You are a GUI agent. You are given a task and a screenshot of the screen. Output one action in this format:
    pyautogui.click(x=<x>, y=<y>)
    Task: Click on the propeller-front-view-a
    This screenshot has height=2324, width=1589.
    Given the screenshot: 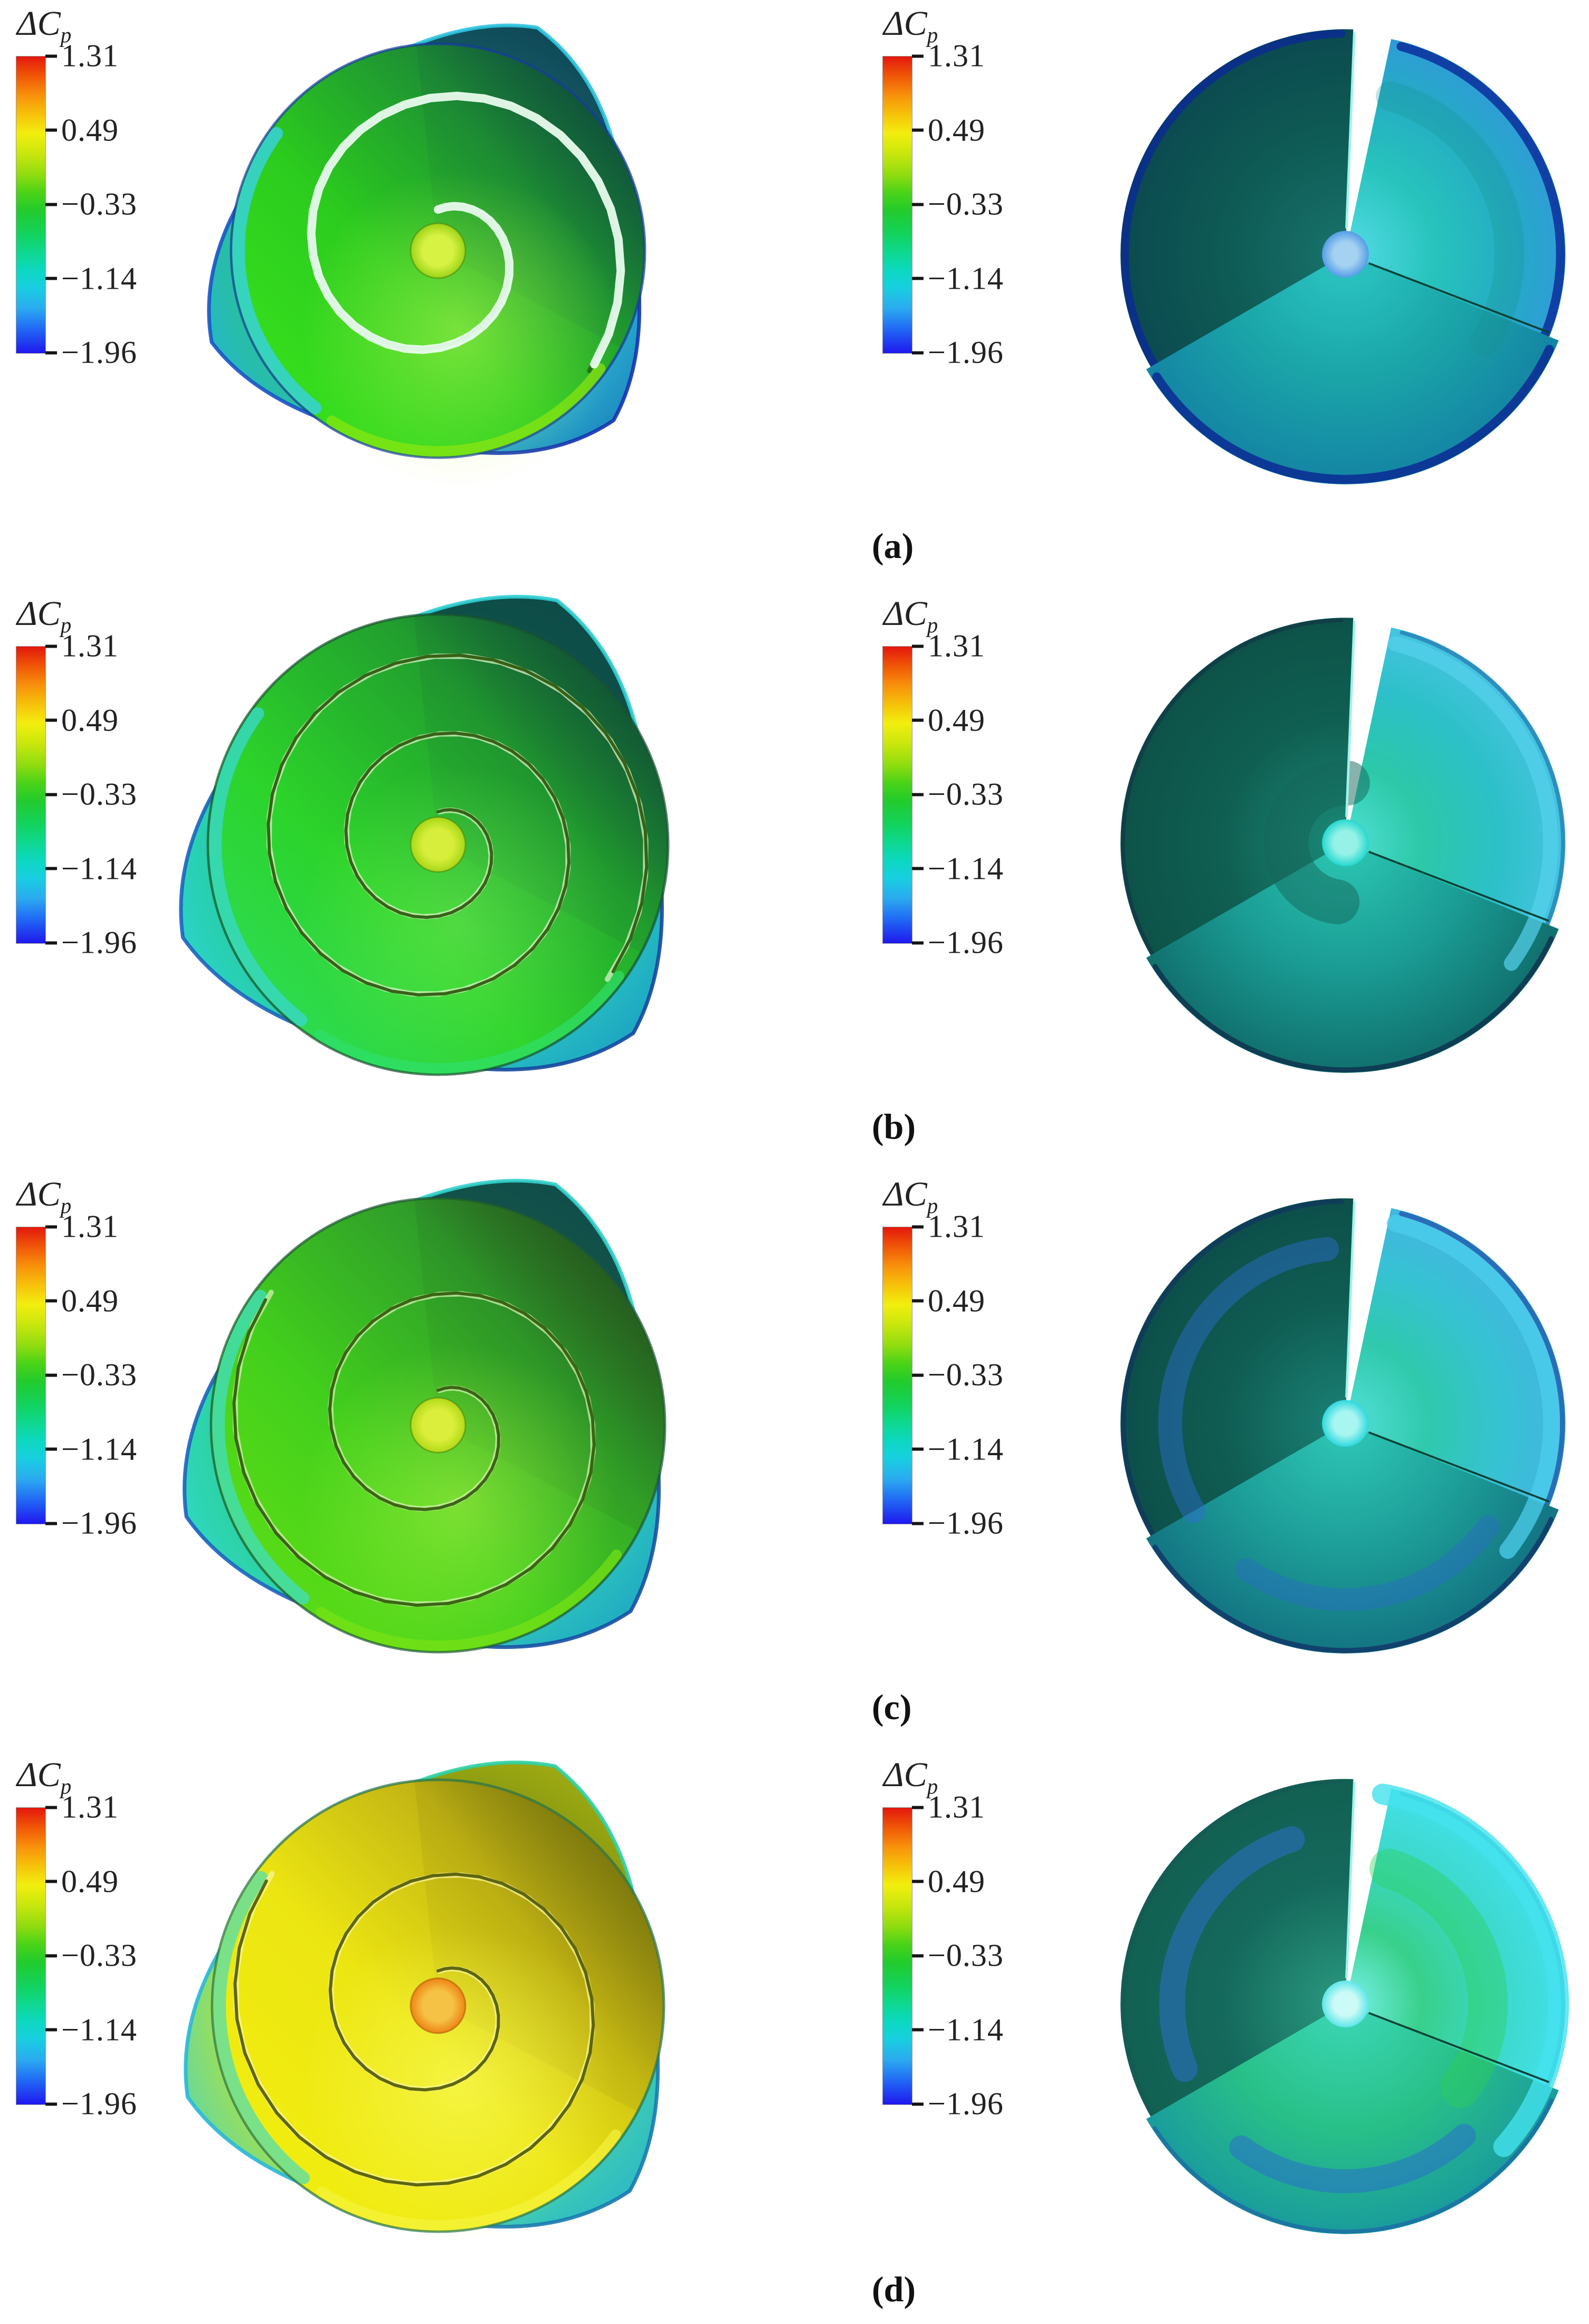 What is the action you would take?
    pyautogui.click(x=426, y=256)
    